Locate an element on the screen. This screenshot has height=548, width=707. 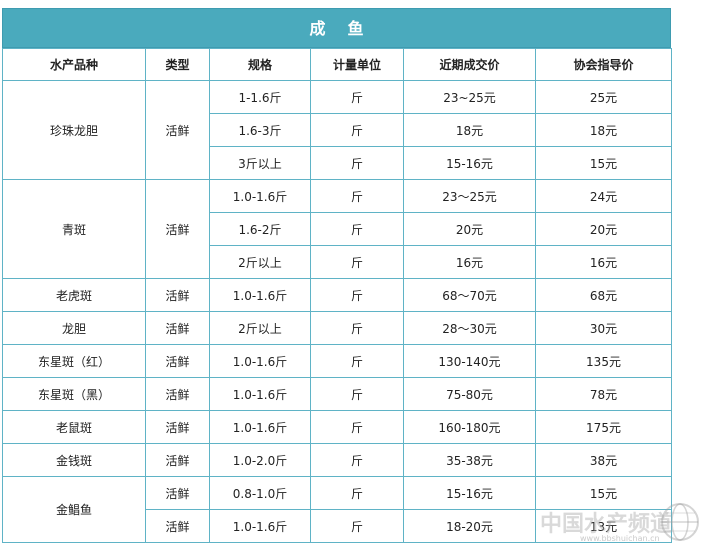
table-row: 2斤以上 斤 16元 16元 is located at coordinates (337, 262).